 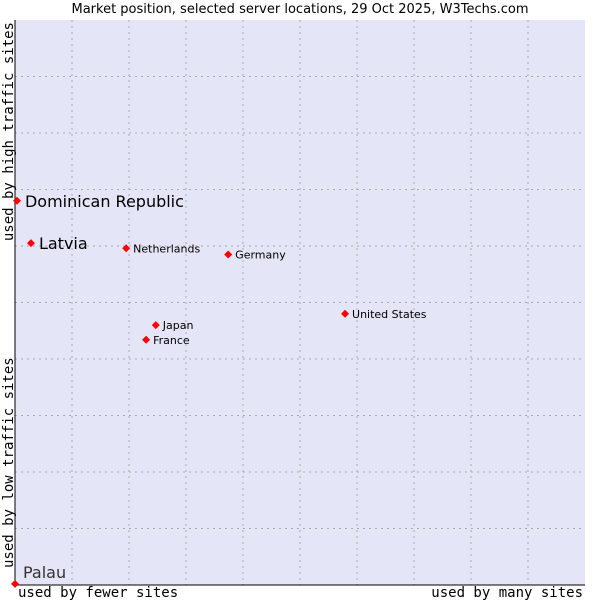 I want to click on point-label: Dominican Republic, so click(x=104, y=201).